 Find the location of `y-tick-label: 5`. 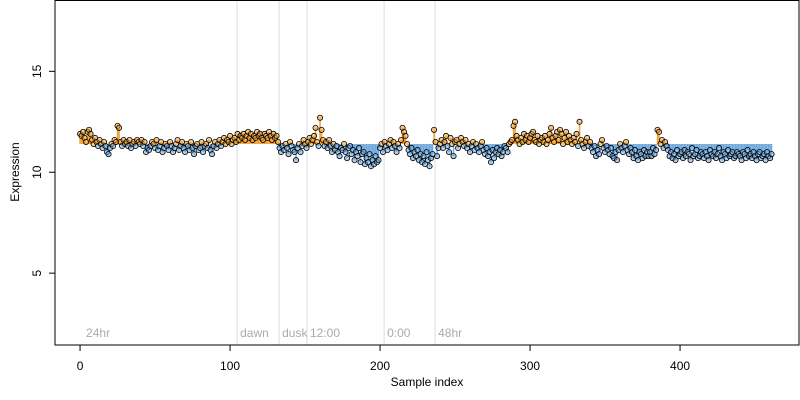

y-tick-label: 5 is located at coordinates (37, 272).